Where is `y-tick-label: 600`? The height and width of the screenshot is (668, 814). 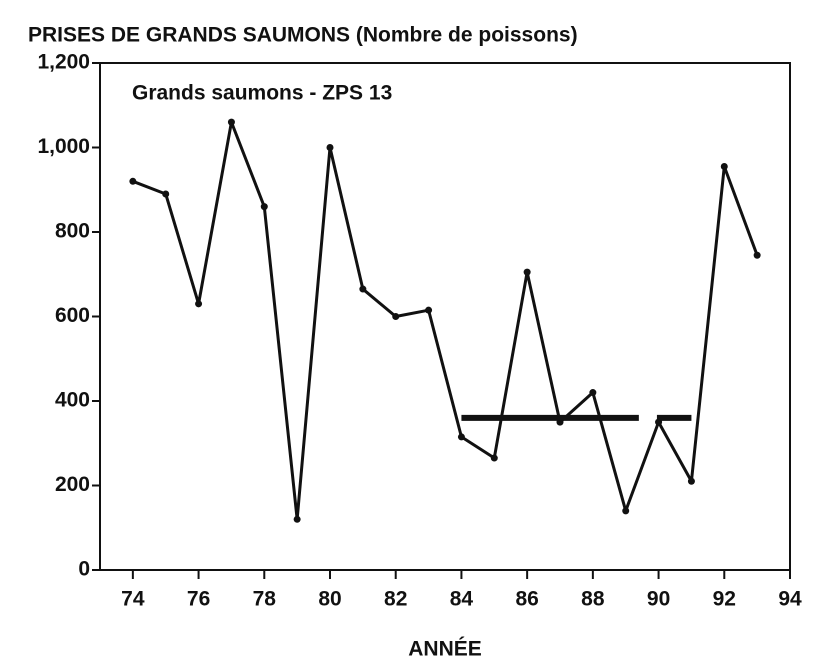 y-tick-label: 600 is located at coordinates (72, 315).